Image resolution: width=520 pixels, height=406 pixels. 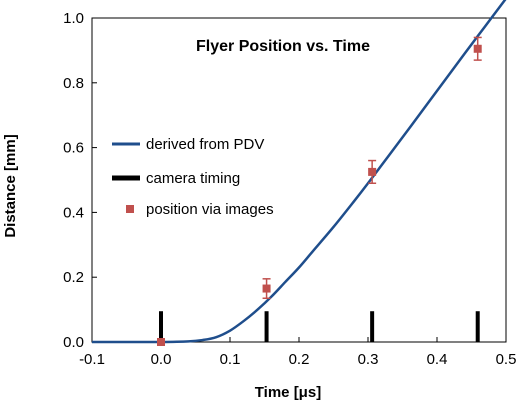 I want to click on x-axis-title: Time [μs], so click(x=288, y=392).